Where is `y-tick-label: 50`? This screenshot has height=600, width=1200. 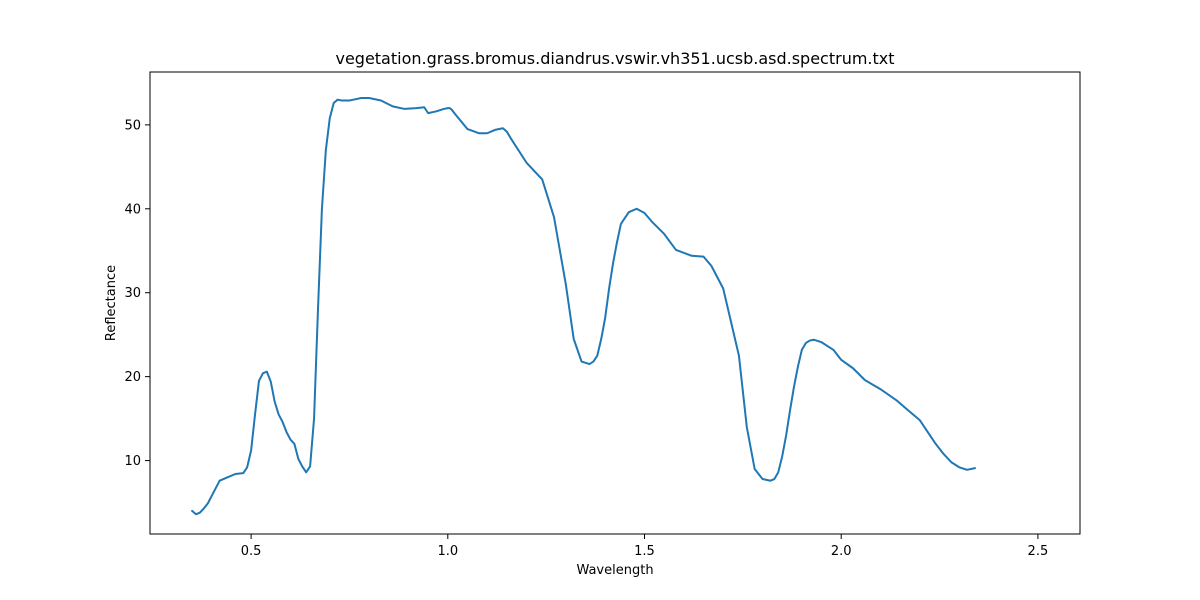 y-tick-label: 50 is located at coordinates (132, 125).